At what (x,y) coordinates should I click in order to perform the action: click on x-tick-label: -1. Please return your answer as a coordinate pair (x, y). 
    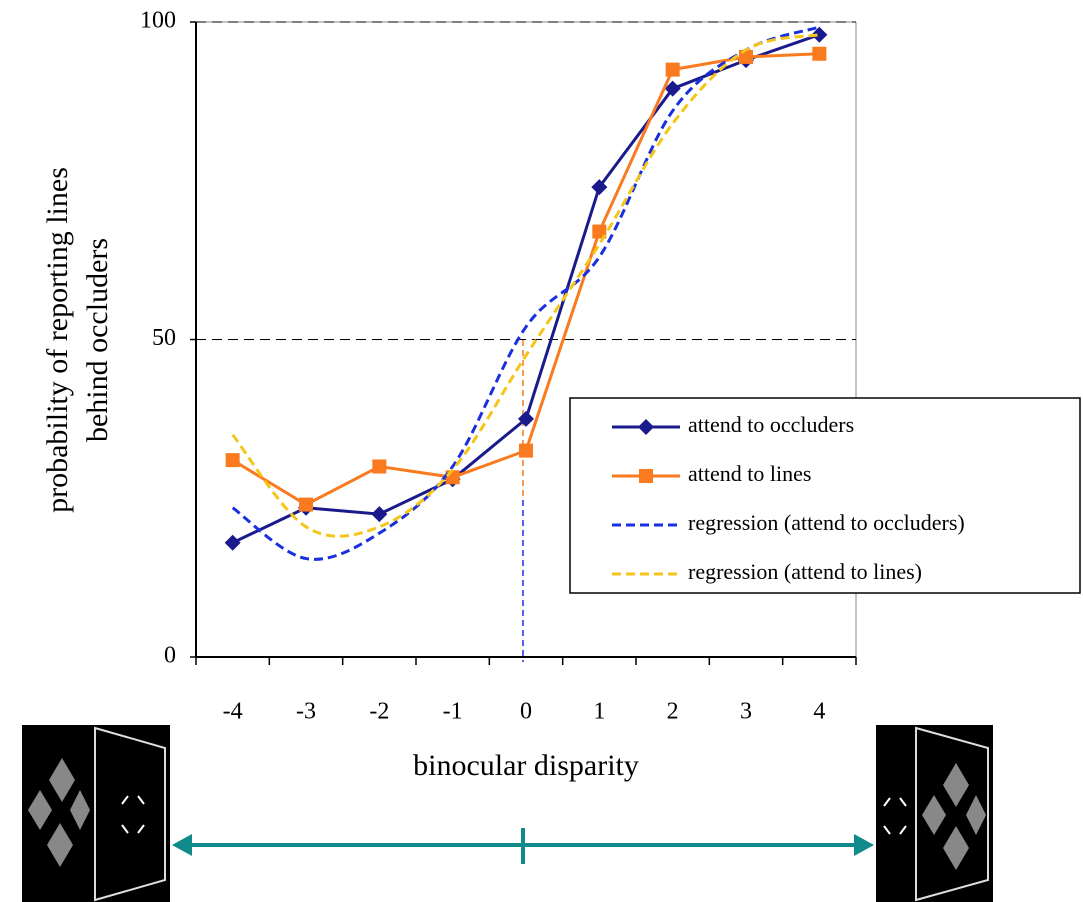
    Looking at the image, I should click on (453, 712).